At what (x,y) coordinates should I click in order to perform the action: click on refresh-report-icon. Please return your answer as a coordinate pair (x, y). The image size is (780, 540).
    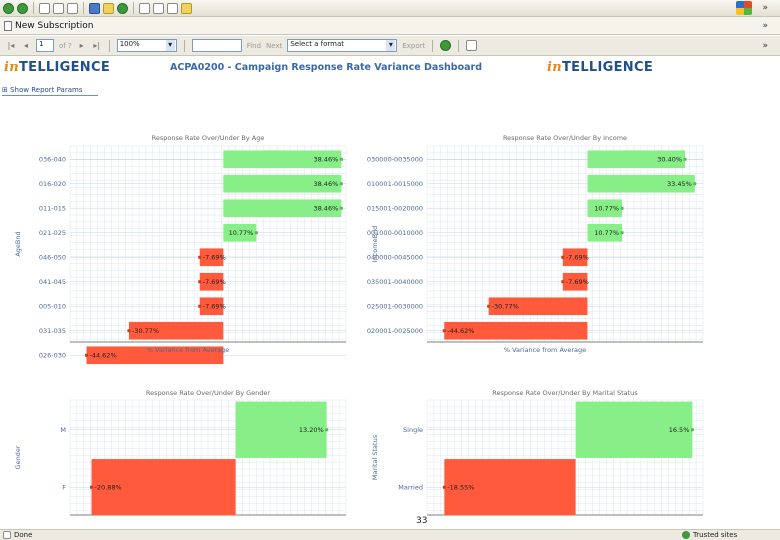
    Looking at the image, I should click on (446, 45).